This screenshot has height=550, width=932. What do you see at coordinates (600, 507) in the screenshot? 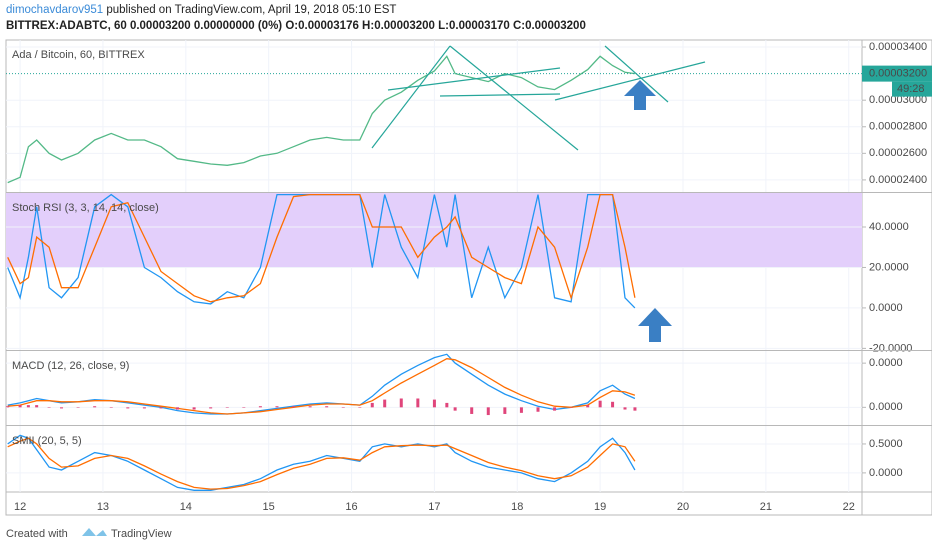
I see `x-tick-label: 19` at bounding box center [600, 507].